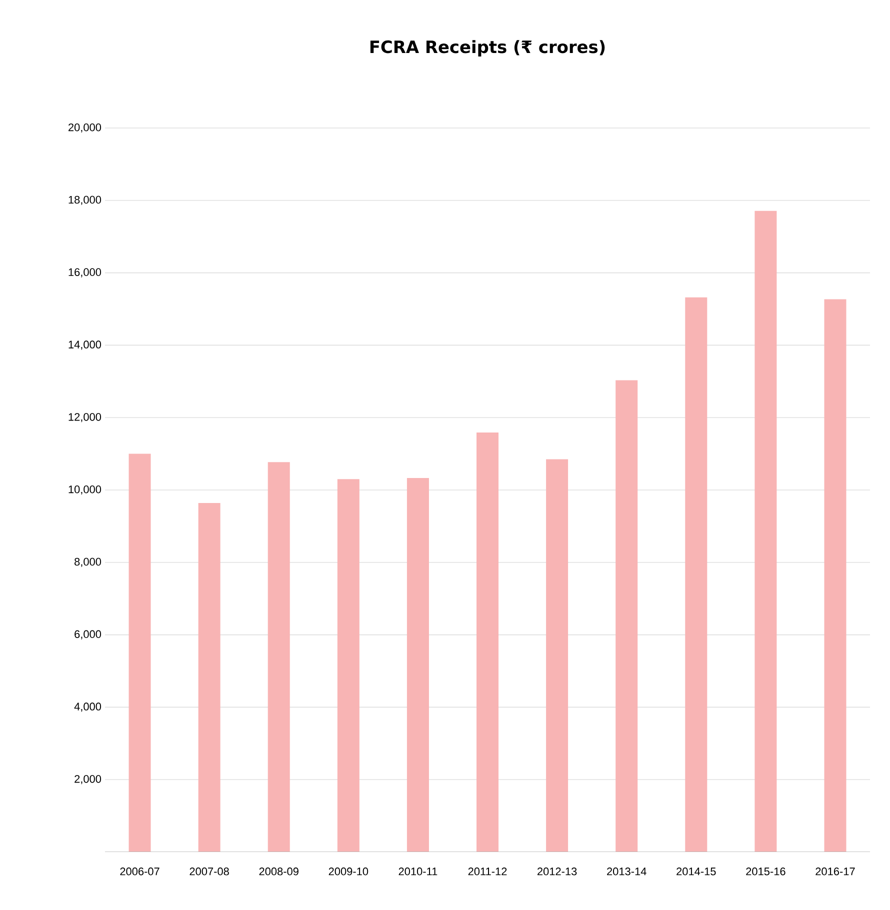  Describe the element at coordinates (85, 417) in the screenshot. I see `y-tick-label: 12,000` at that location.